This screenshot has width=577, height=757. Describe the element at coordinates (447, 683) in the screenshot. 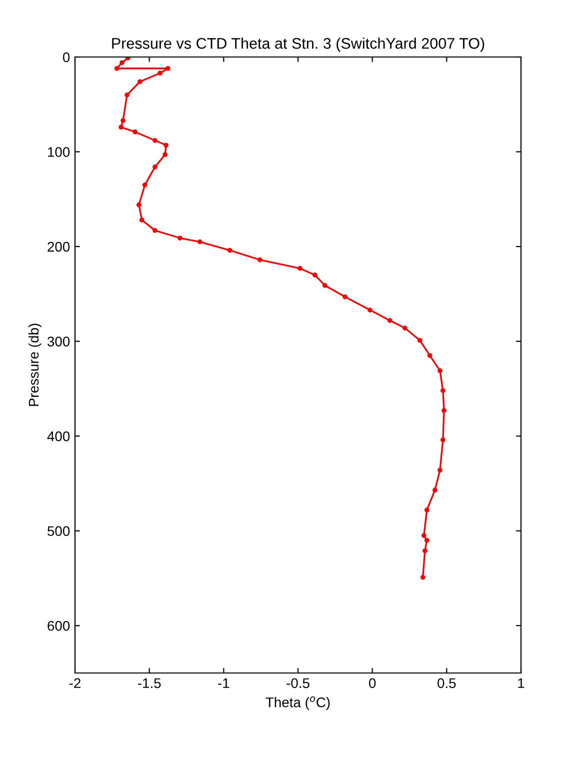

I see `x-tick-label: 0.5` at that location.